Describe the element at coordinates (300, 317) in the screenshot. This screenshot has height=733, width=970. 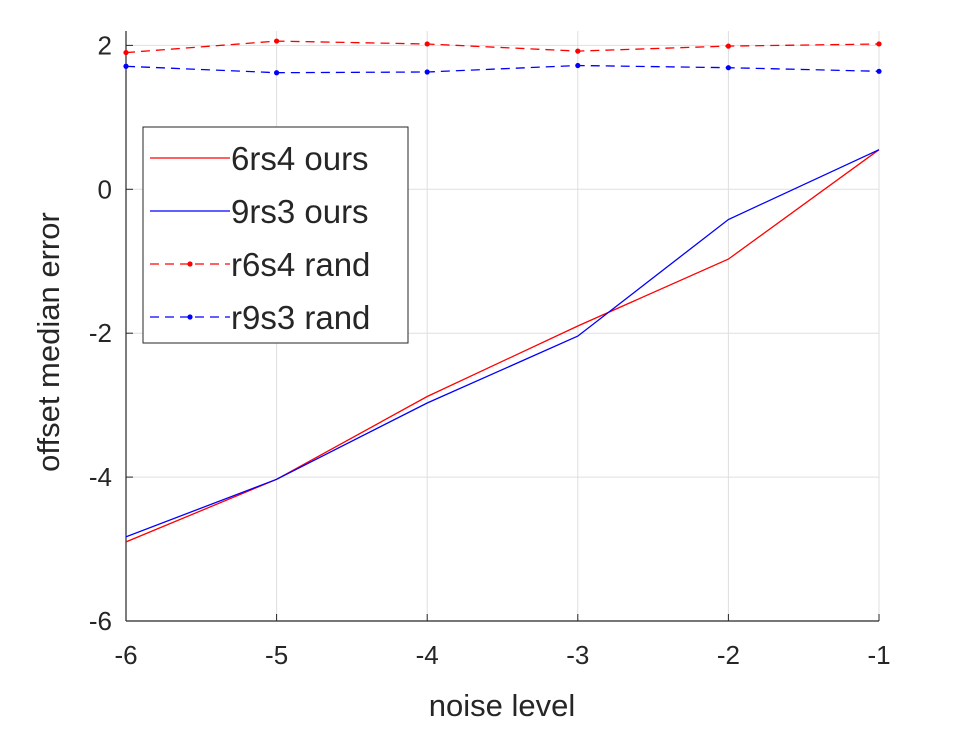
I see `legend-label-4: r9s3 rand` at that location.